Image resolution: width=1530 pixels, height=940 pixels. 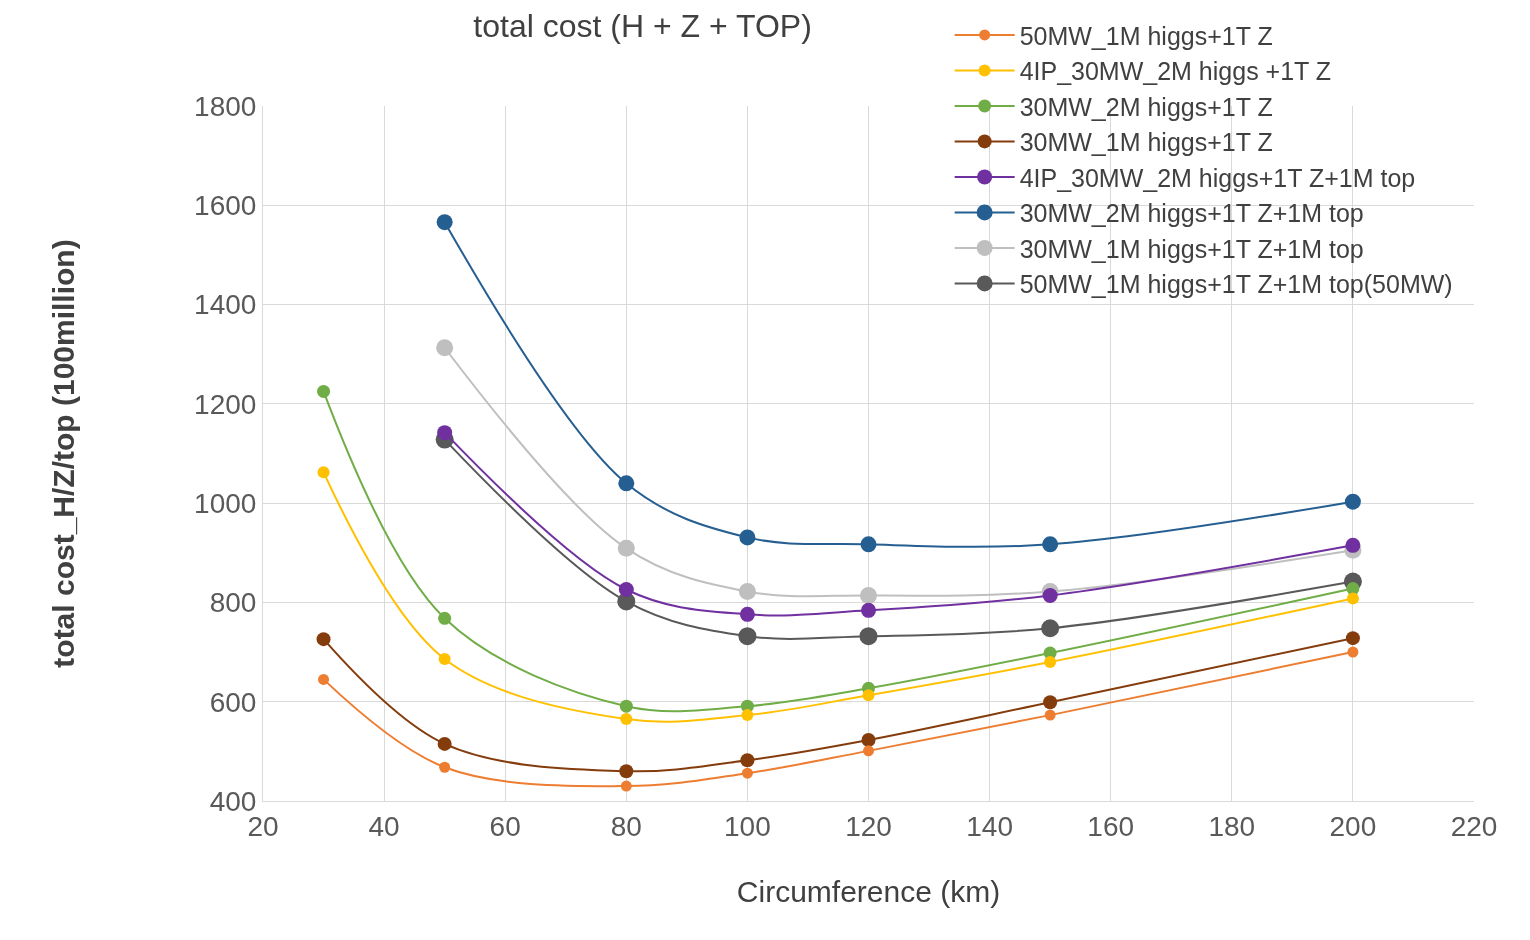 What do you see at coordinates (1146, 142) in the screenshot?
I see `legend-label: 30MW_1M higgs+1T Z` at bounding box center [1146, 142].